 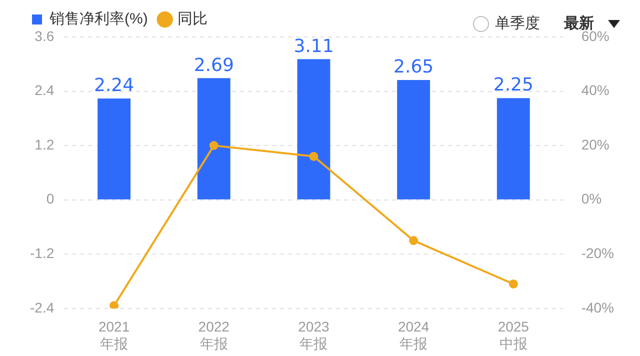 I want to click on y2-tick-label: 40%, so click(x=595, y=90).